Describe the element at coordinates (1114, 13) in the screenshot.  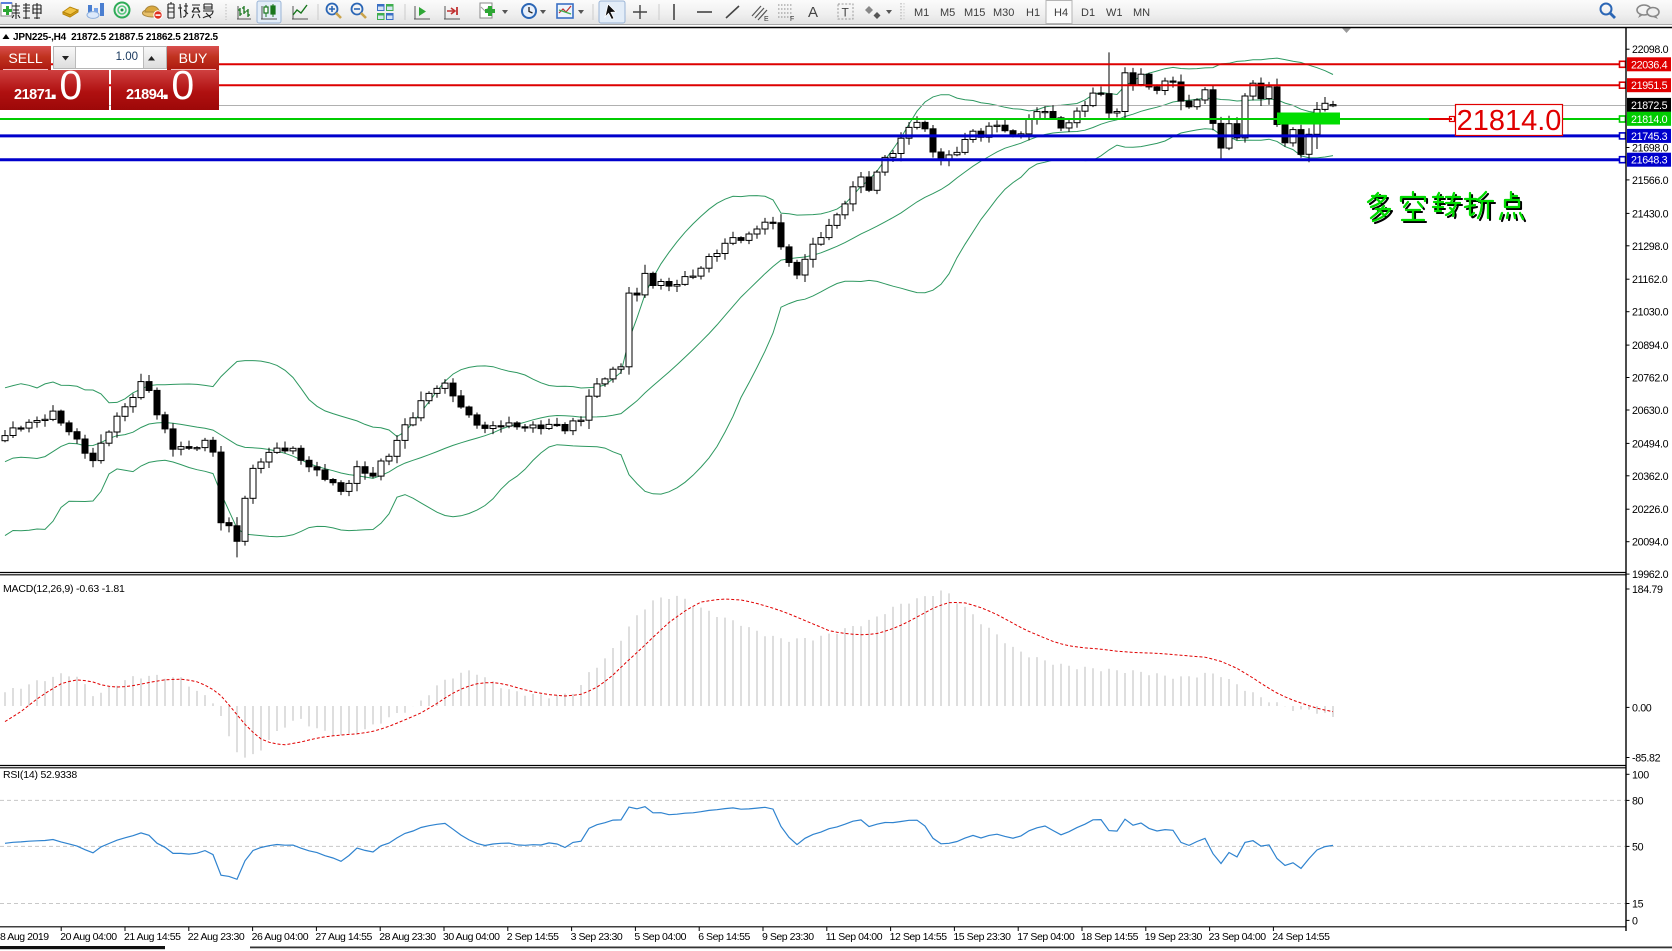
I see `svg-text: W1` at that location.